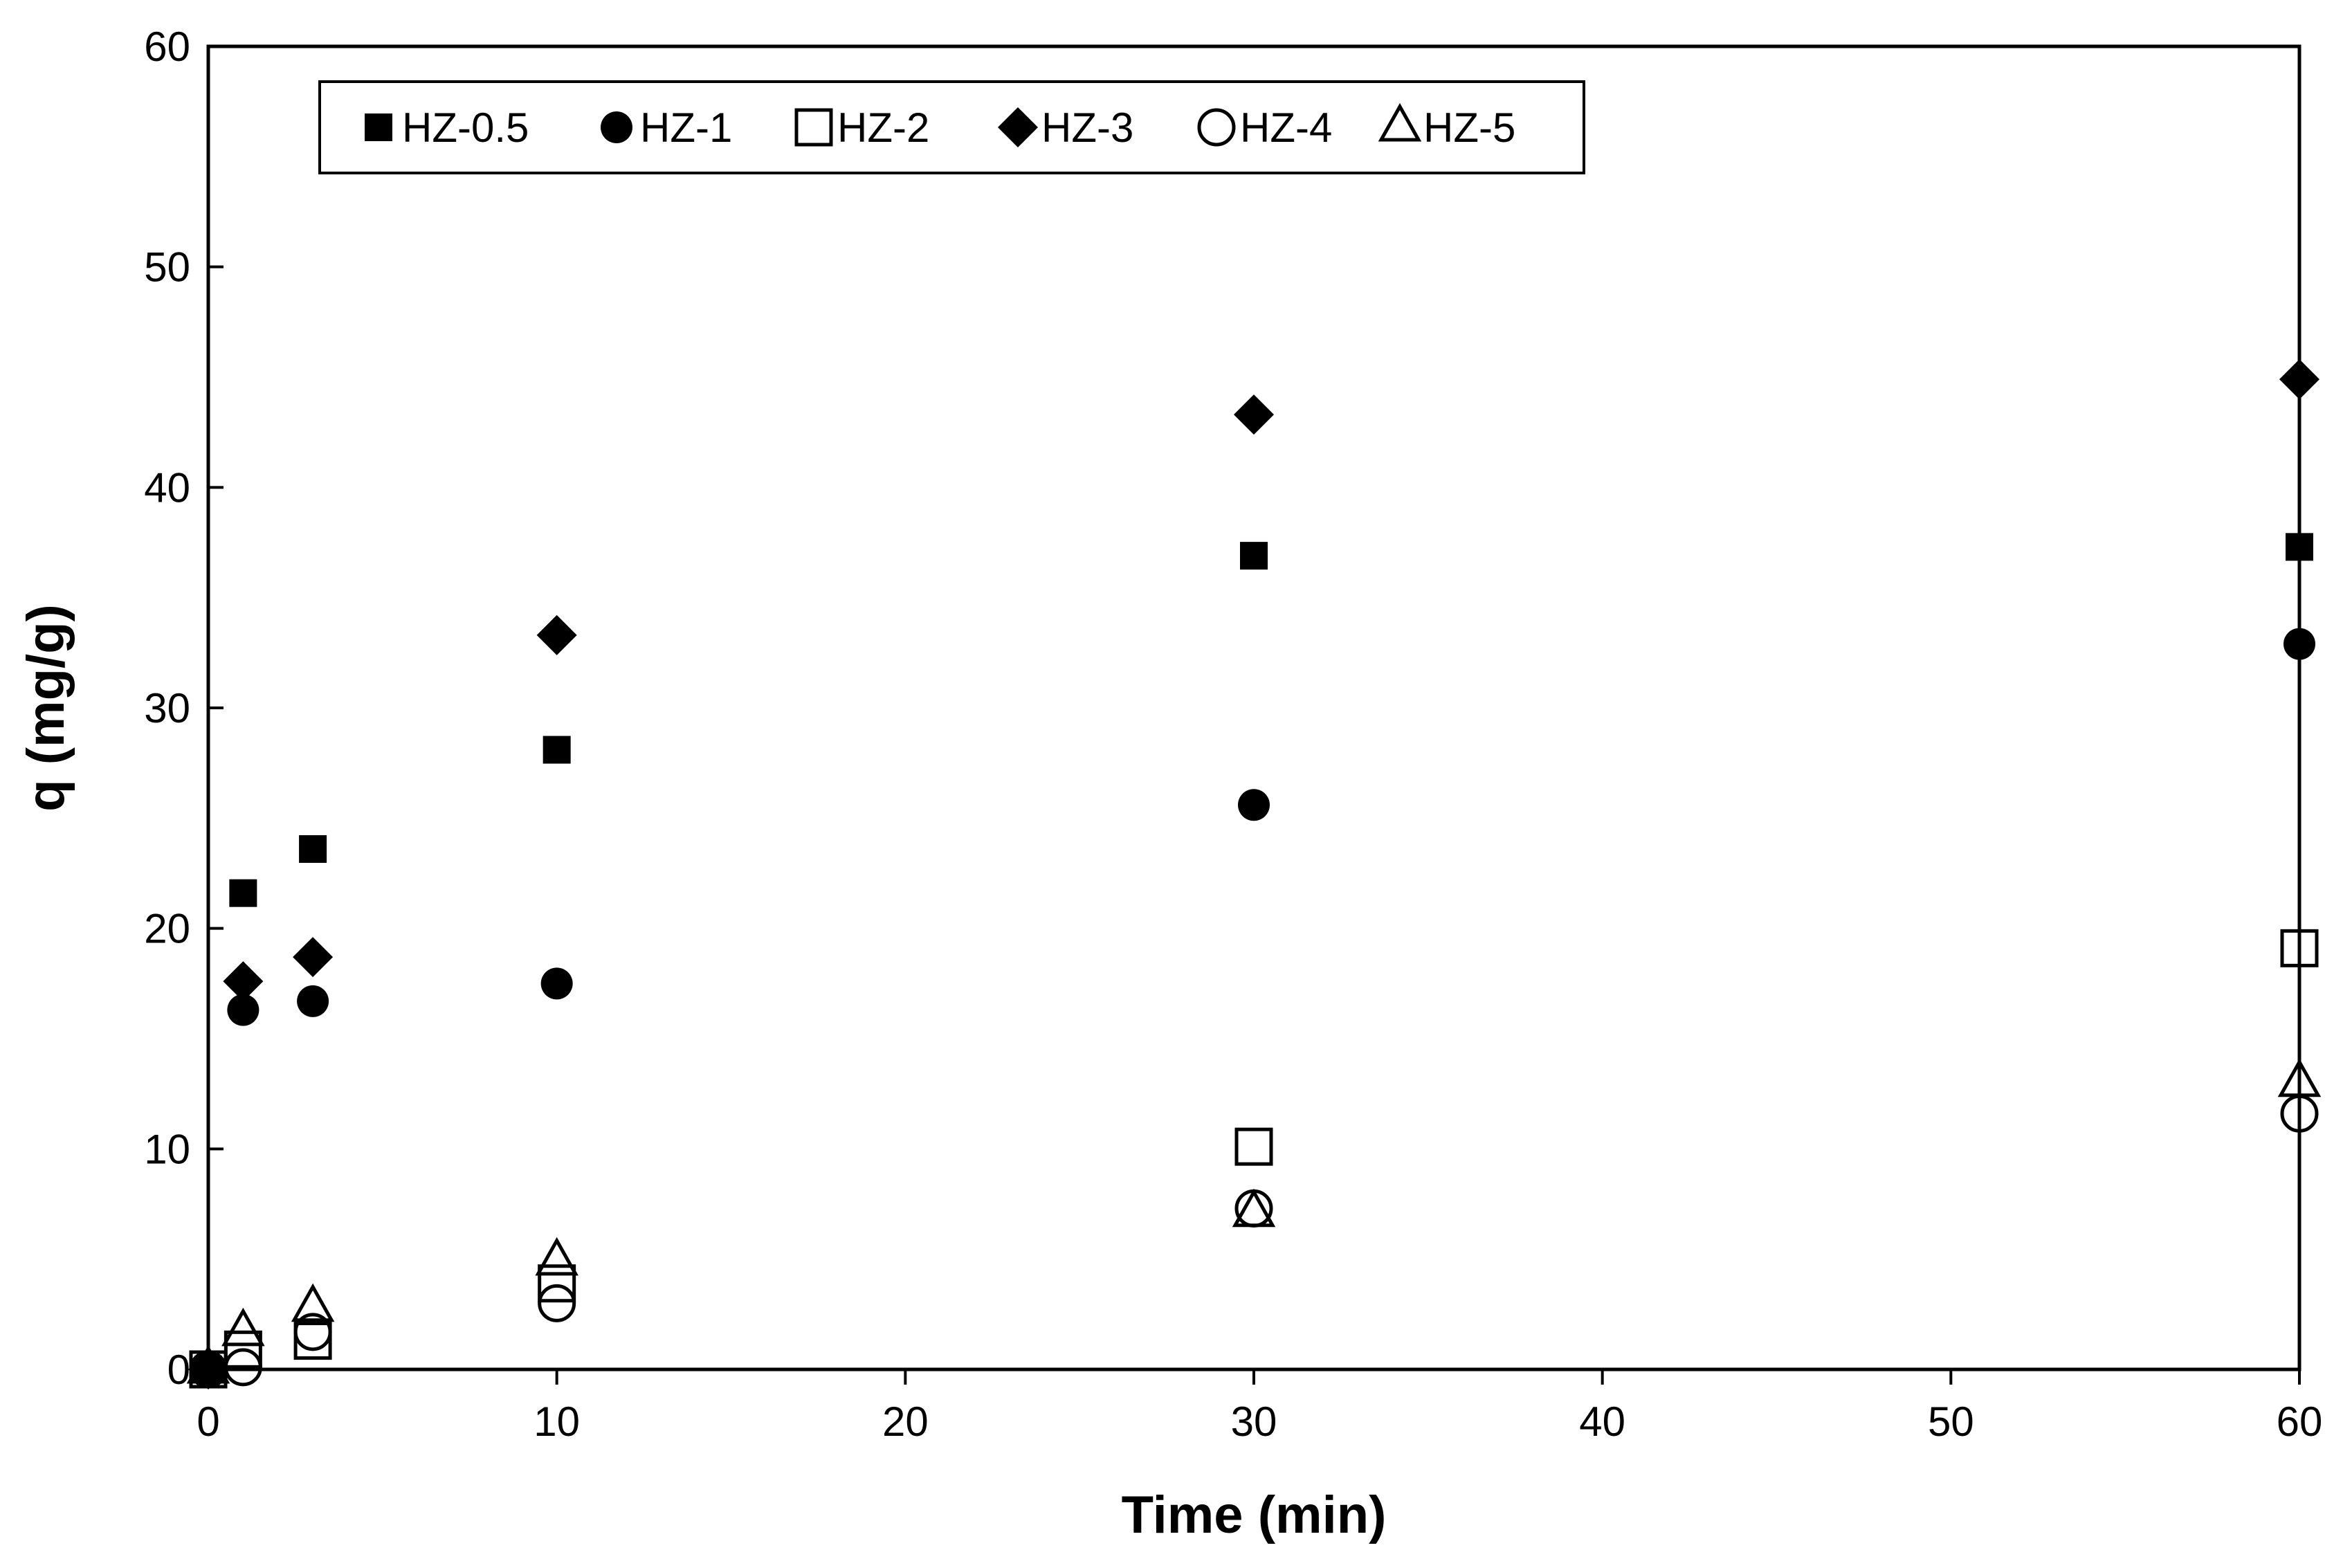 The width and height of the screenshot is (2352, 1568). What do you see at coordinates (167, 708) in the screenshot?
I see `y-tick-label: 30` at bounding box center [167, 708].